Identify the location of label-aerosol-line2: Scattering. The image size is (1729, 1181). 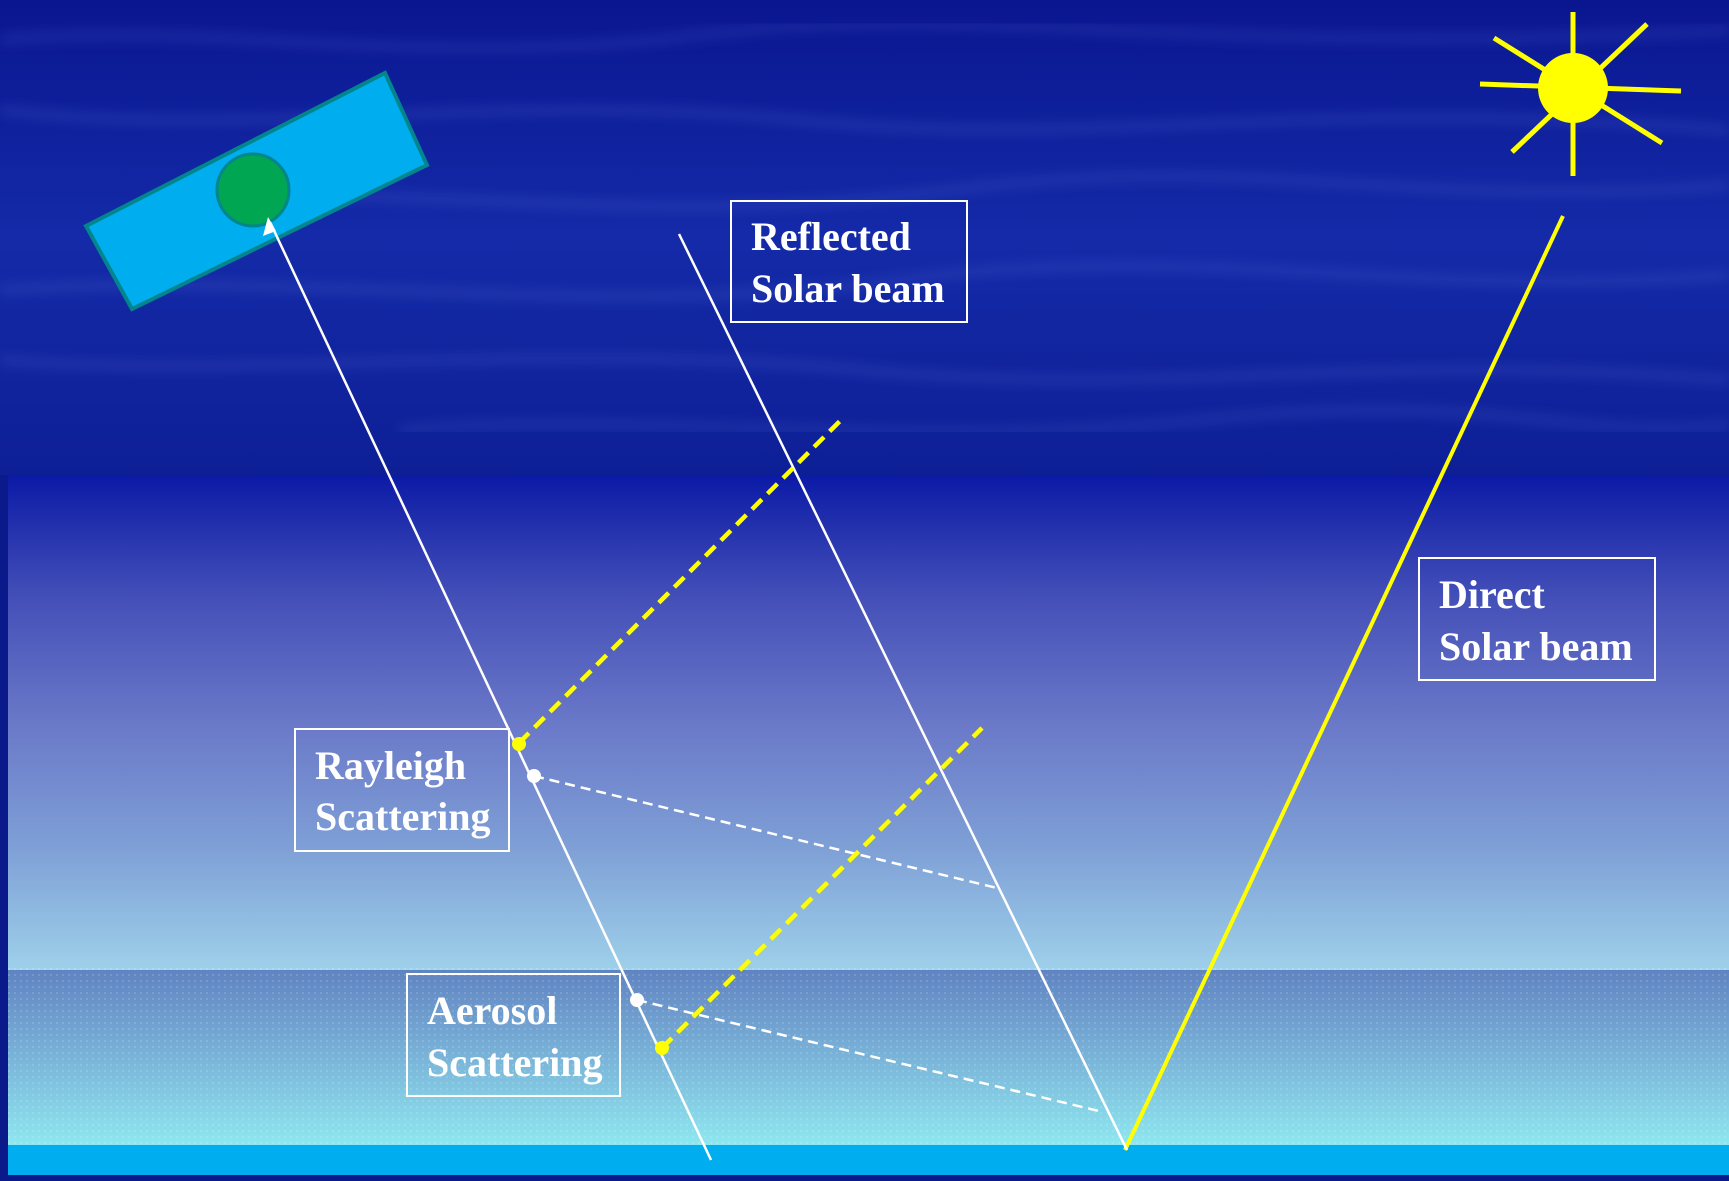
(515, 1062).